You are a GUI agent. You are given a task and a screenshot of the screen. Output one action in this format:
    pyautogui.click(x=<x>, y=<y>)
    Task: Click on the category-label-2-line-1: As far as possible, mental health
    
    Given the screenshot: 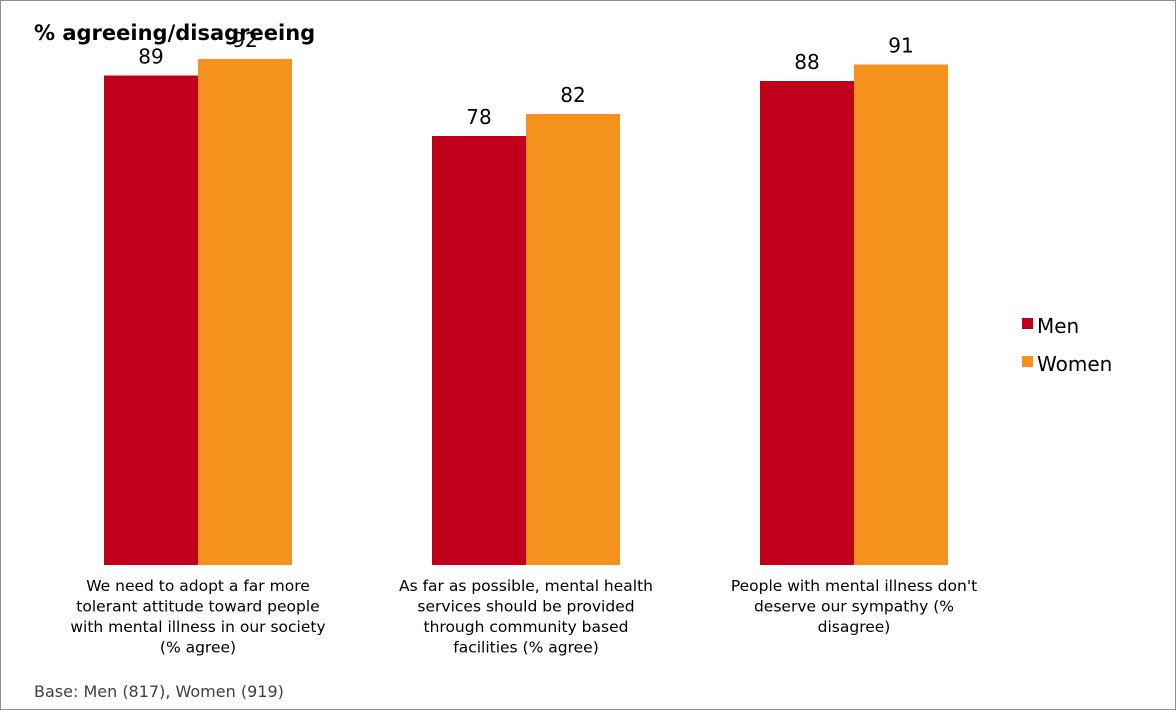 What is the action you would take?
    pyautogui.click(x=526, y=586)
    